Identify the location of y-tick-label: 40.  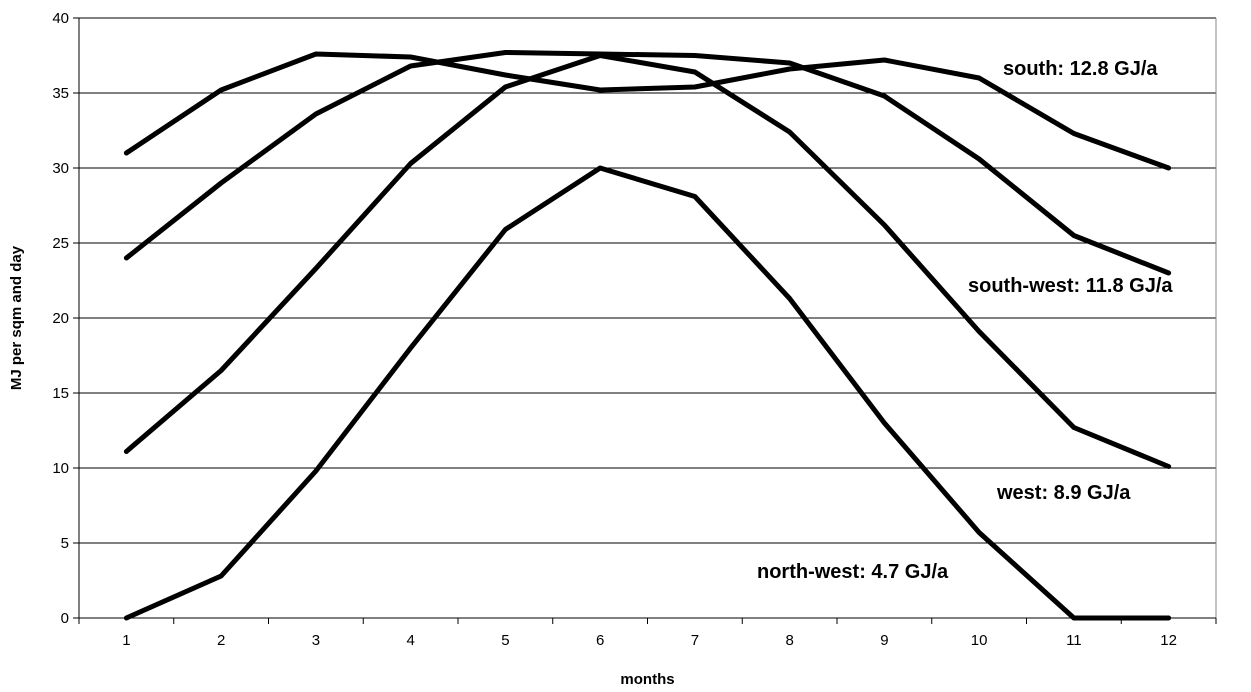
(60, 18).